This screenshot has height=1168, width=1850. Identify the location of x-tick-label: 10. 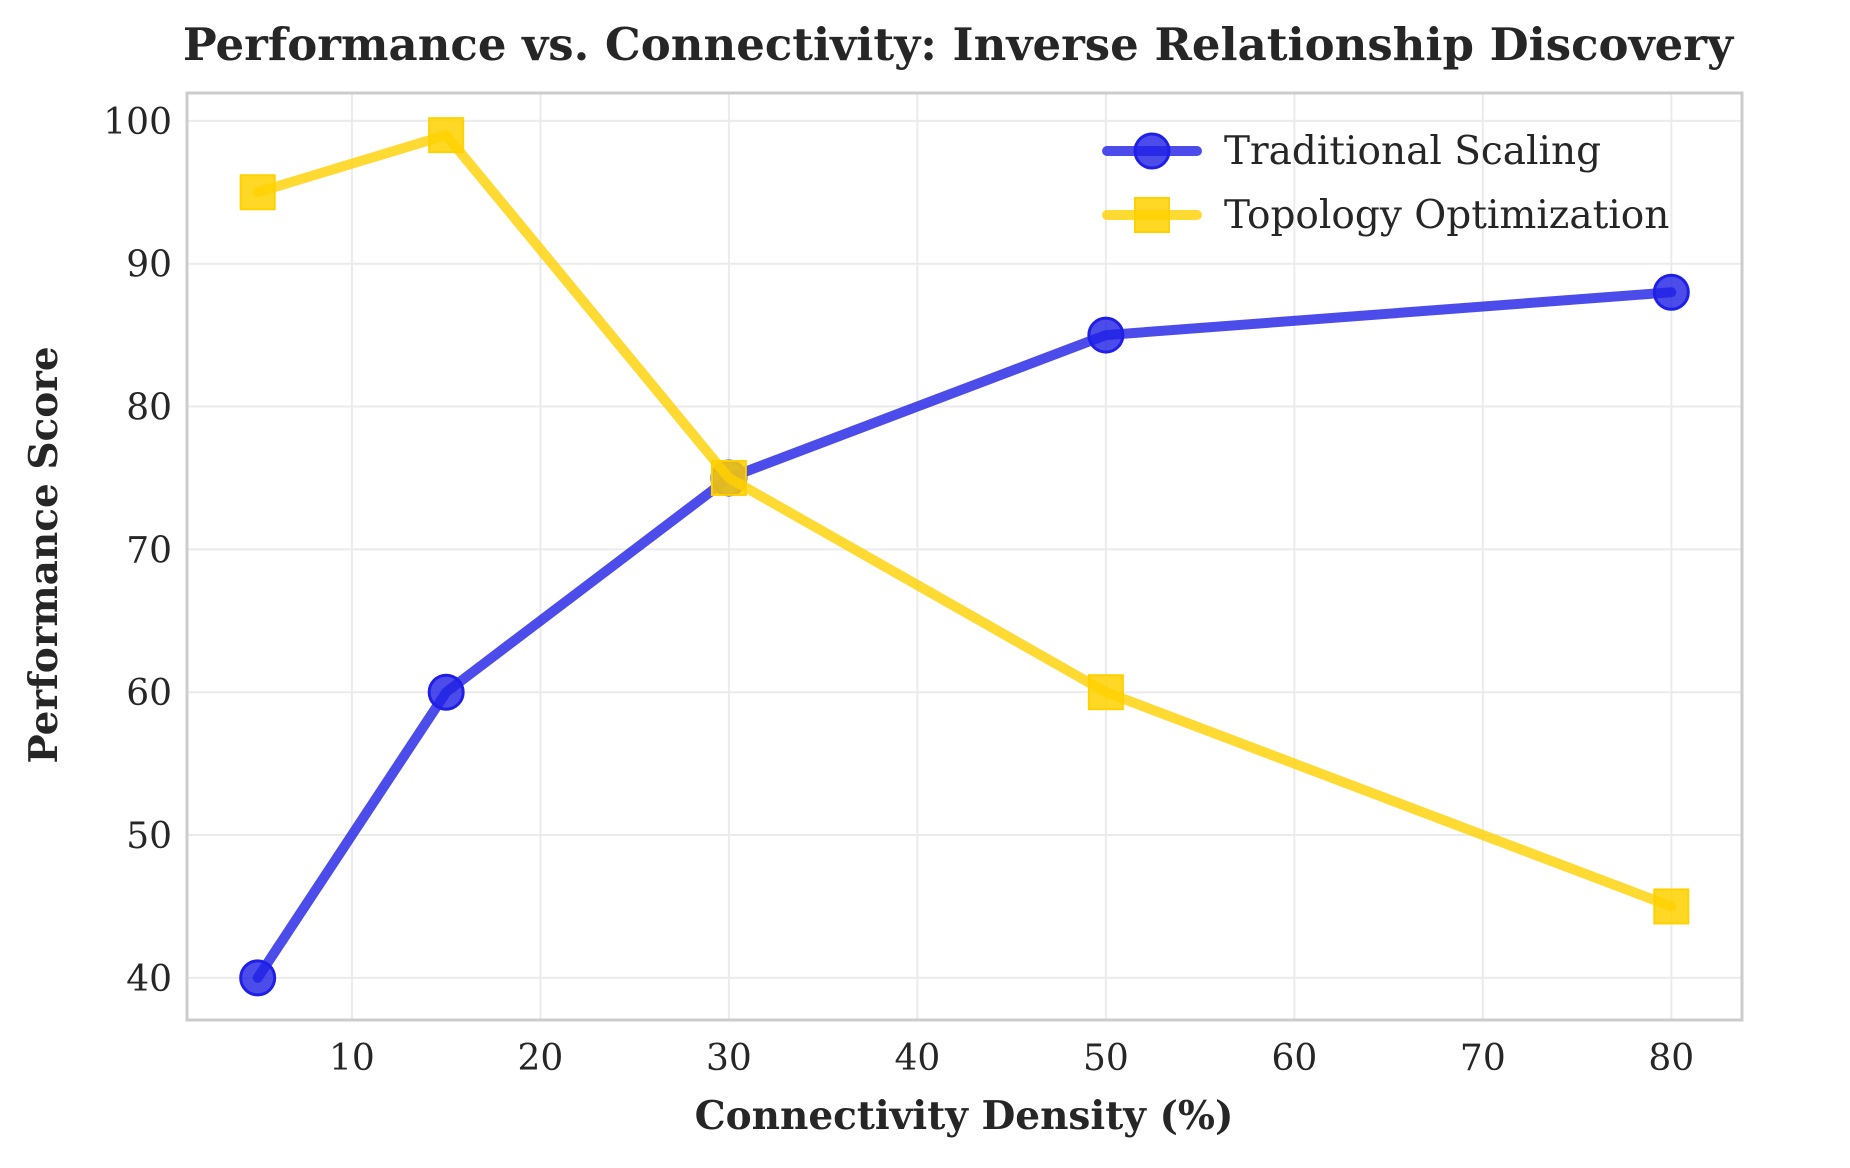
(352, 1058).